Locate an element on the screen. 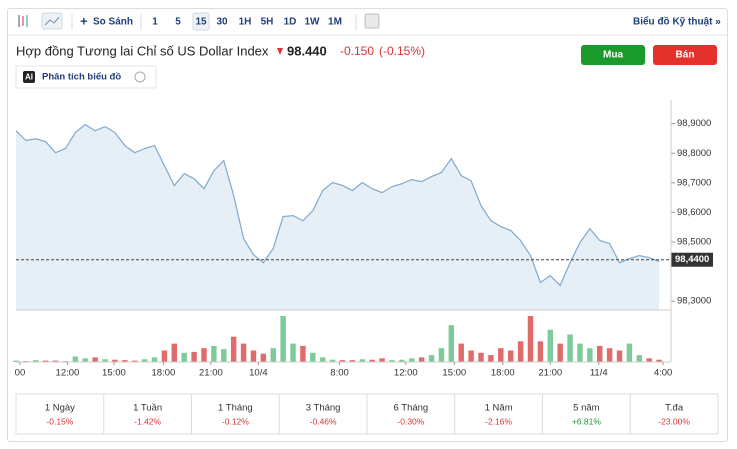  period-change: -1.42% is located at coordinates (147, 421).